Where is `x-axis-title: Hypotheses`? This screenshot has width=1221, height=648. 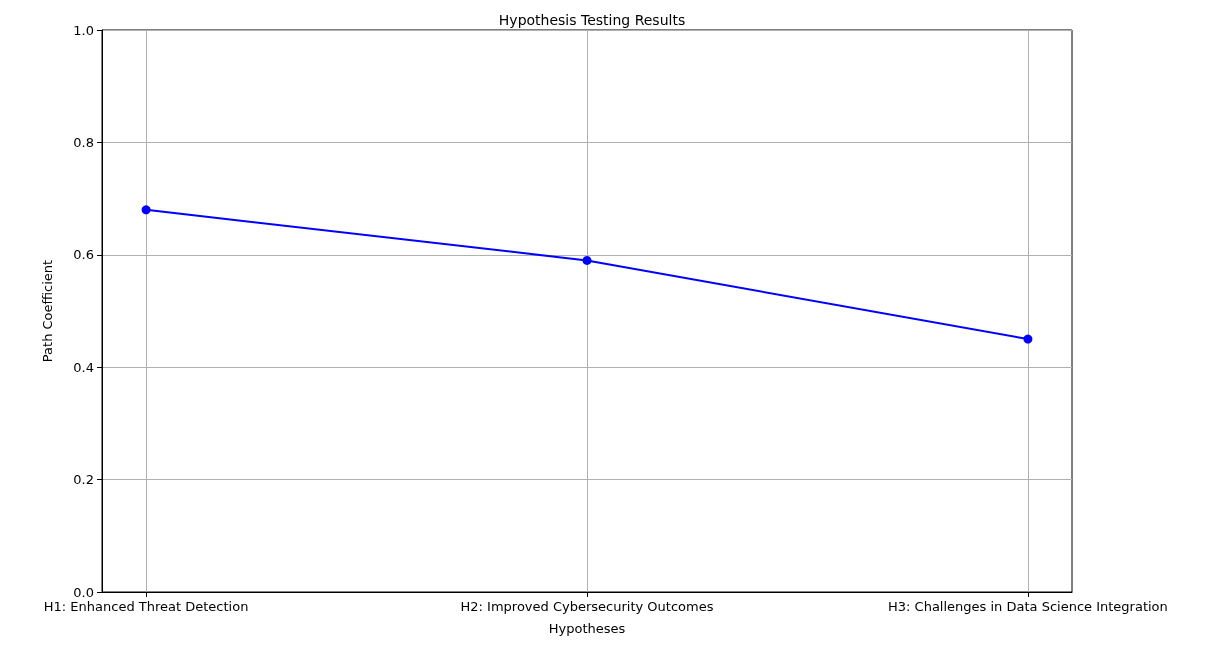 x-axis-title: Hypotheses is located at coordinates (587, 628).